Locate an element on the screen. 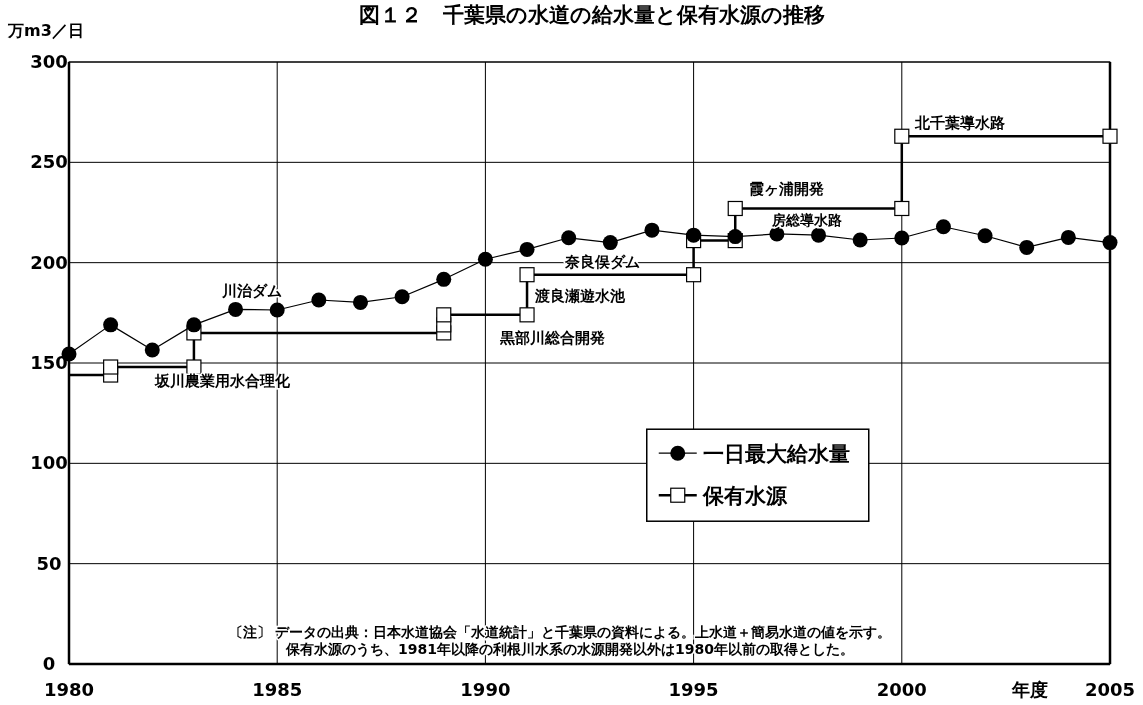 The height and width of the screenshot is (705, 1143). x-tick-label: 2000 is located at coordinates (901, 689).